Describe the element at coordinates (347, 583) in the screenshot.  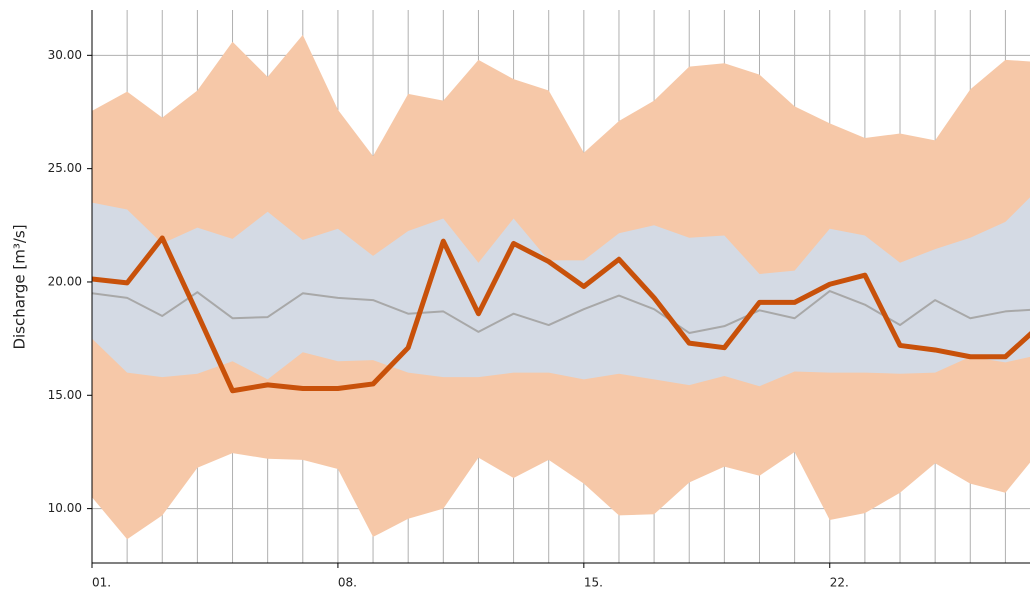
I see `x-tick-label: 08.` at that location.